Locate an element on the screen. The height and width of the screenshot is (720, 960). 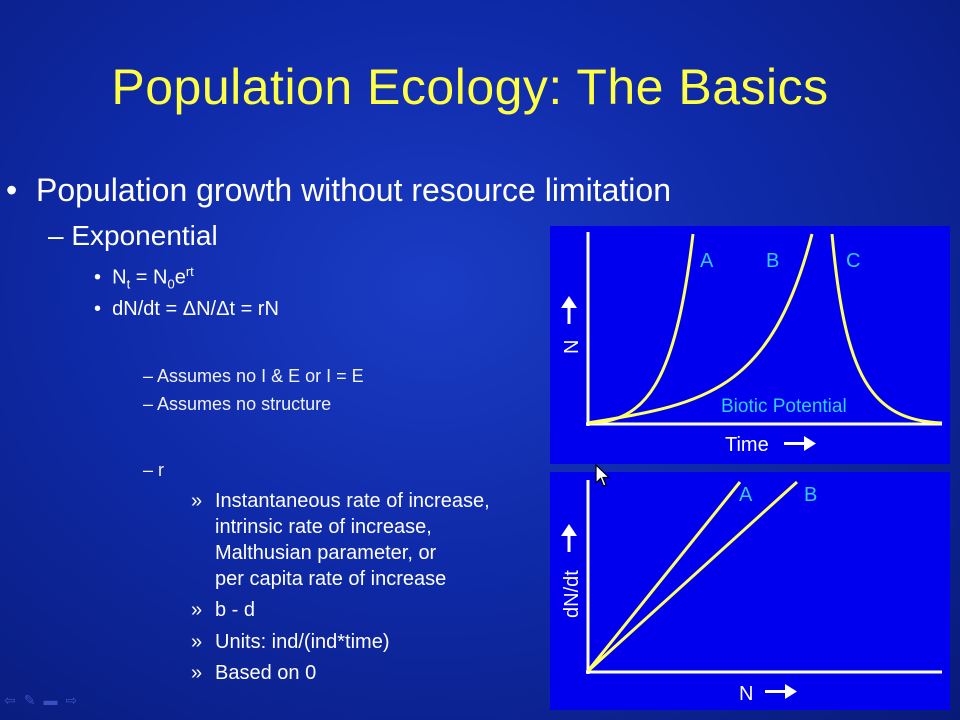
eq1-e: e is located at coordinates (180, 277).